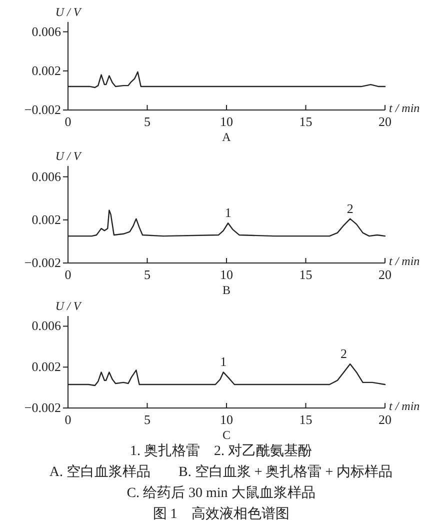  Describe the element at coordinates (226, 435) in the screenshot. I see `text: C` at that location.